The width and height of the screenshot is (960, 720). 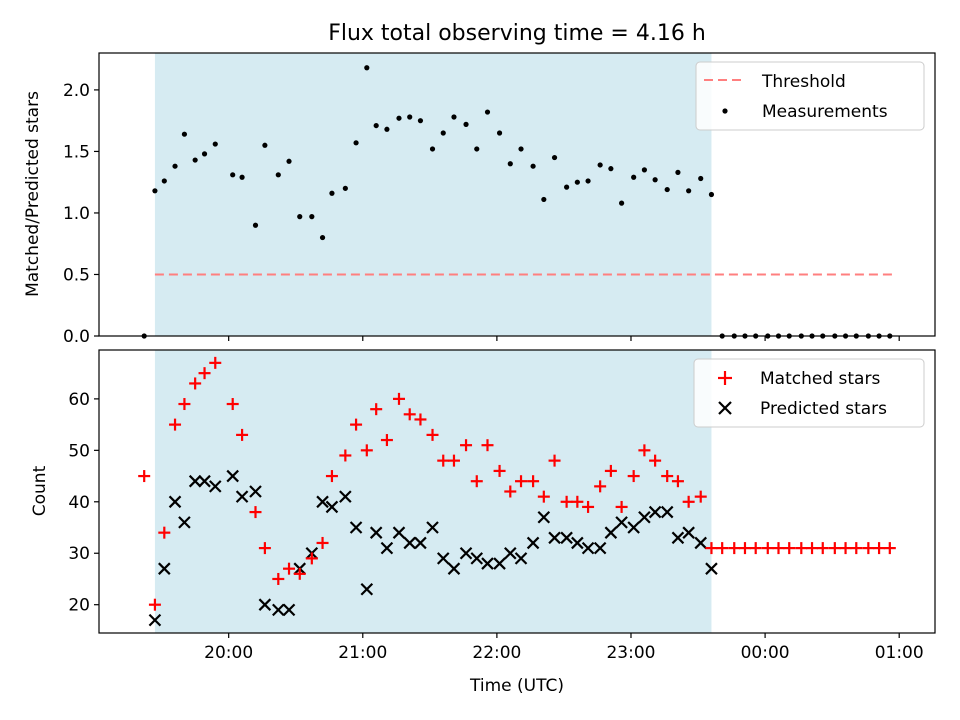 I want to click on bottom-y-tick-label: 50, so click(x=79, y=451).